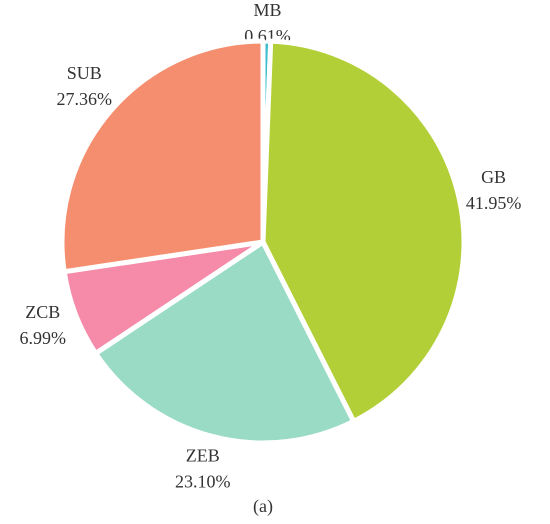 The width and height of the screenshot is (550, 524). Describe the element at coordinates (493, 177) in the screenshot. I see `slice-label: GB` at that location.